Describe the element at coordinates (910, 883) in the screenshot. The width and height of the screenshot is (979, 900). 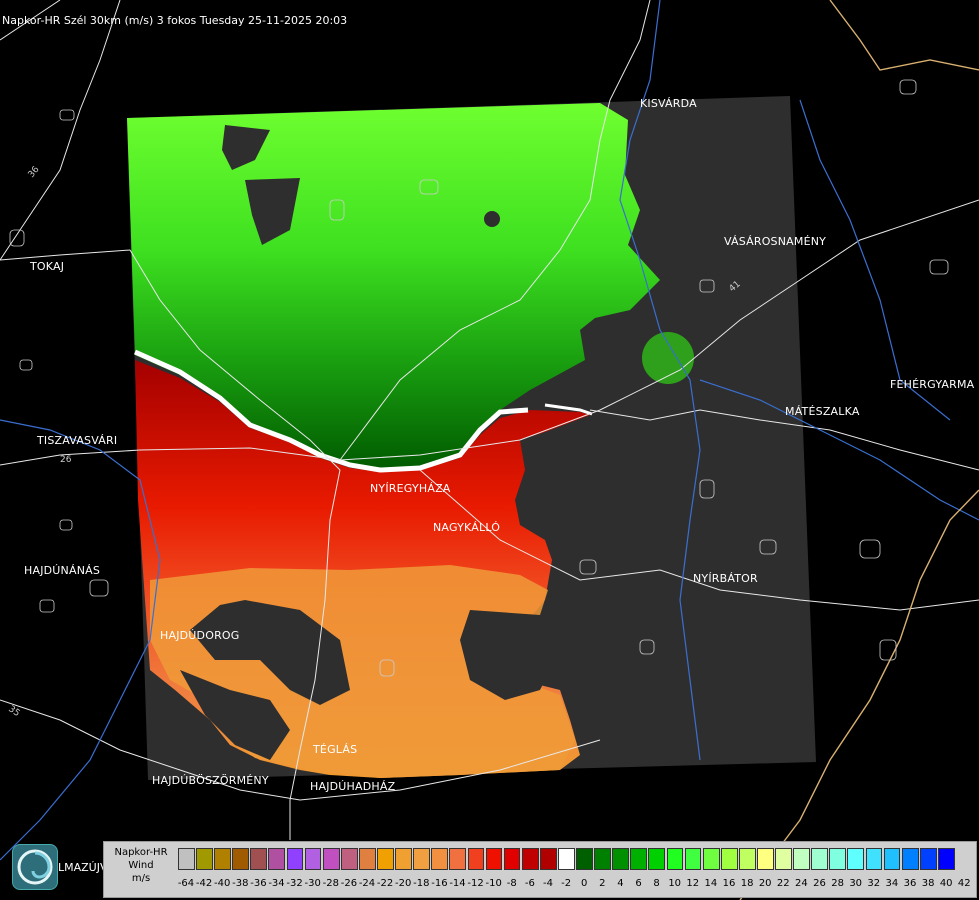
I see `legend-tick-label: 36` at that location.